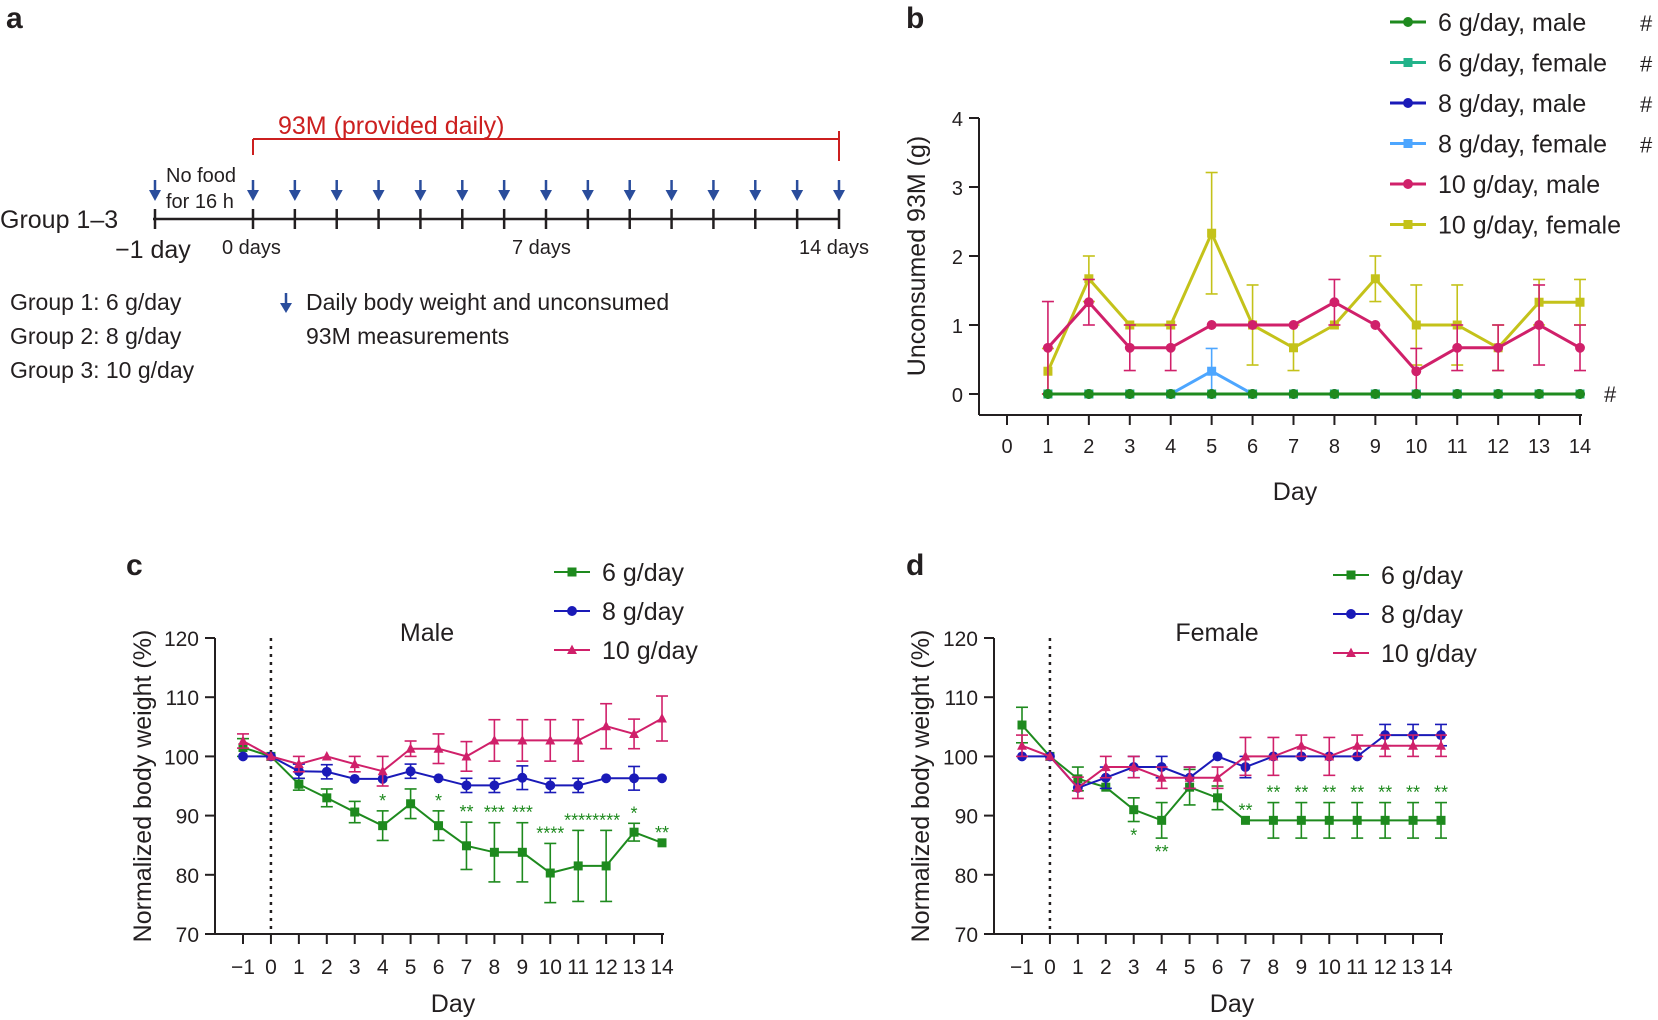 The width and height of the screenshot is (1658, 1020). I want to click on tick-label-0: 0 days, so click(251, 248).